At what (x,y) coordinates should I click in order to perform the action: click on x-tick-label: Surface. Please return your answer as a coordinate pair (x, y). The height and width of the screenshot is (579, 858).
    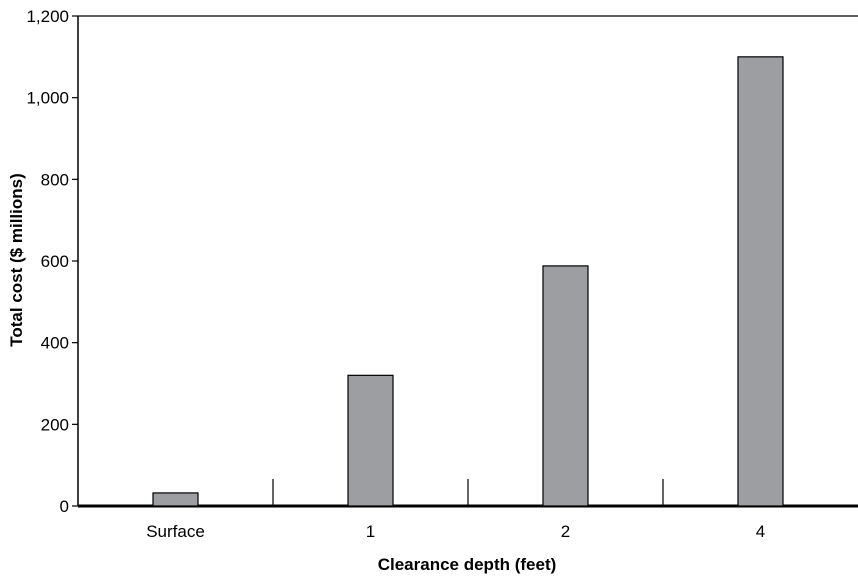
    Looking at the image, I should click on (175, 531).